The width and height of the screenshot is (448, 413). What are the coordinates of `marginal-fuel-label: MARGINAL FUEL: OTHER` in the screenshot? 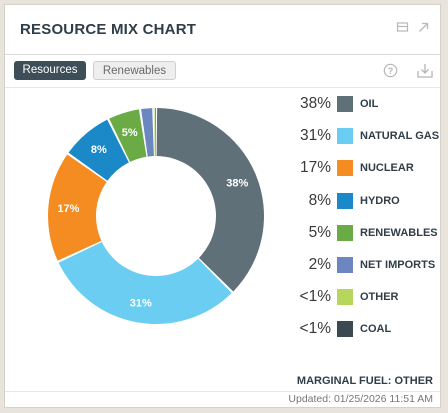 It's located at (364, 381).